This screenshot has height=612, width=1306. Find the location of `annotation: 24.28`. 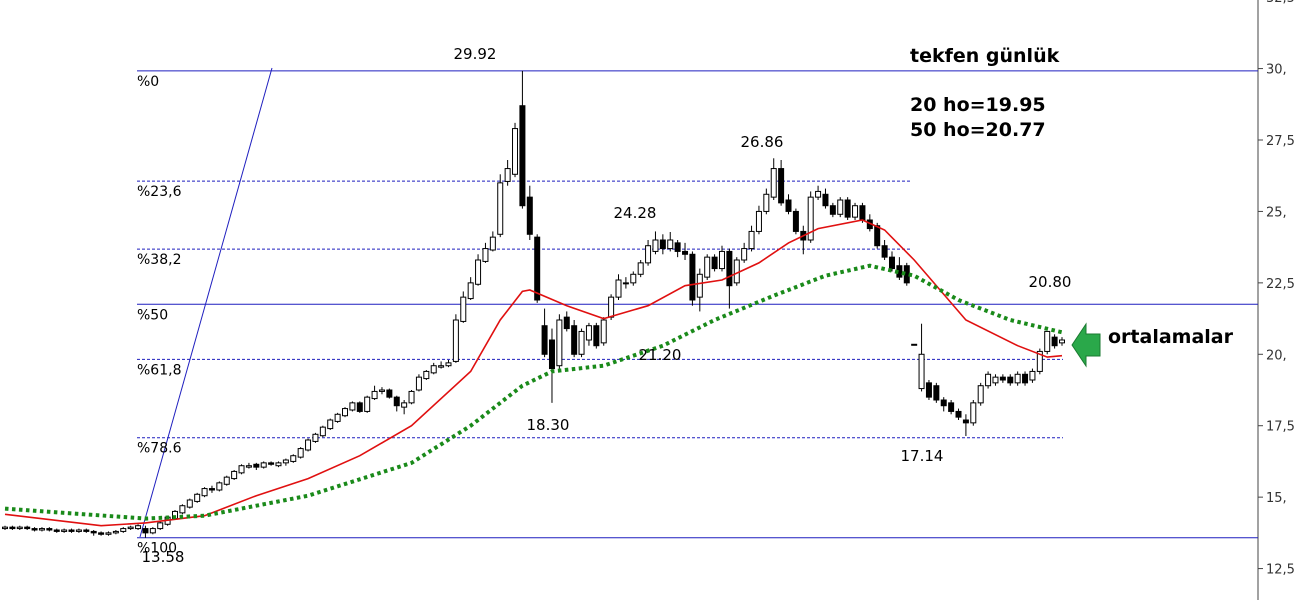

annotation: 24.28 is located at coordinates (635, 213).